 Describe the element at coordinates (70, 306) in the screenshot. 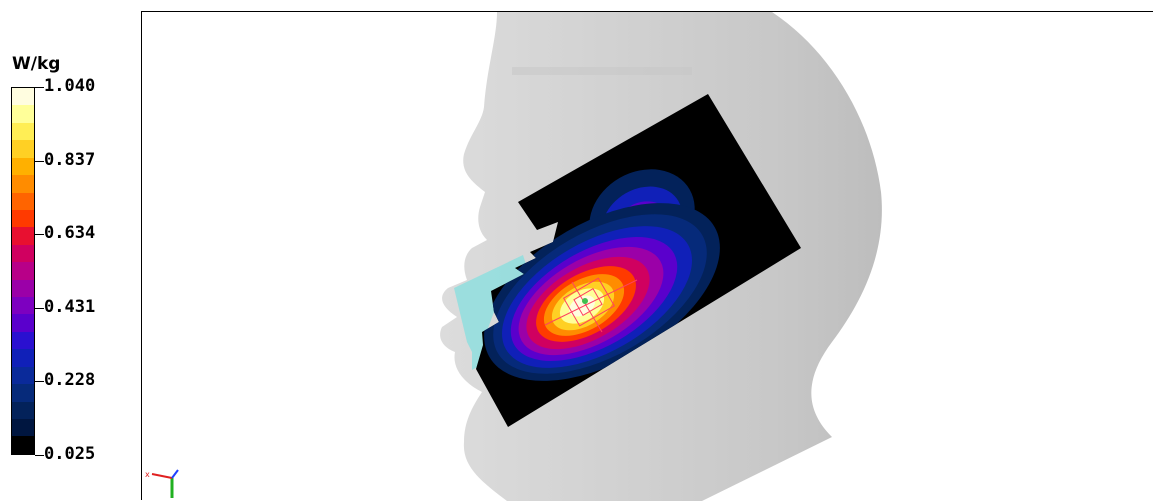

I see `colorbar-tick-label: 0.431` at that location.